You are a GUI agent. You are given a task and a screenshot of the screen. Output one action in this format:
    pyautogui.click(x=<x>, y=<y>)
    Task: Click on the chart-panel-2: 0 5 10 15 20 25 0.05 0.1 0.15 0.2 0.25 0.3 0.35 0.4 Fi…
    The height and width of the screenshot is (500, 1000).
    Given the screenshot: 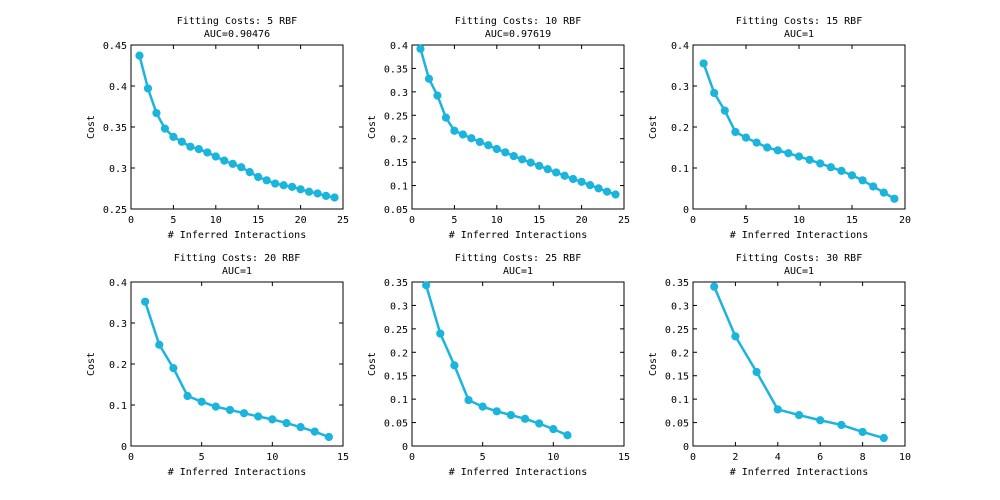 What is the action you would take?
    pyautogui.click(x=498, y=128)
    